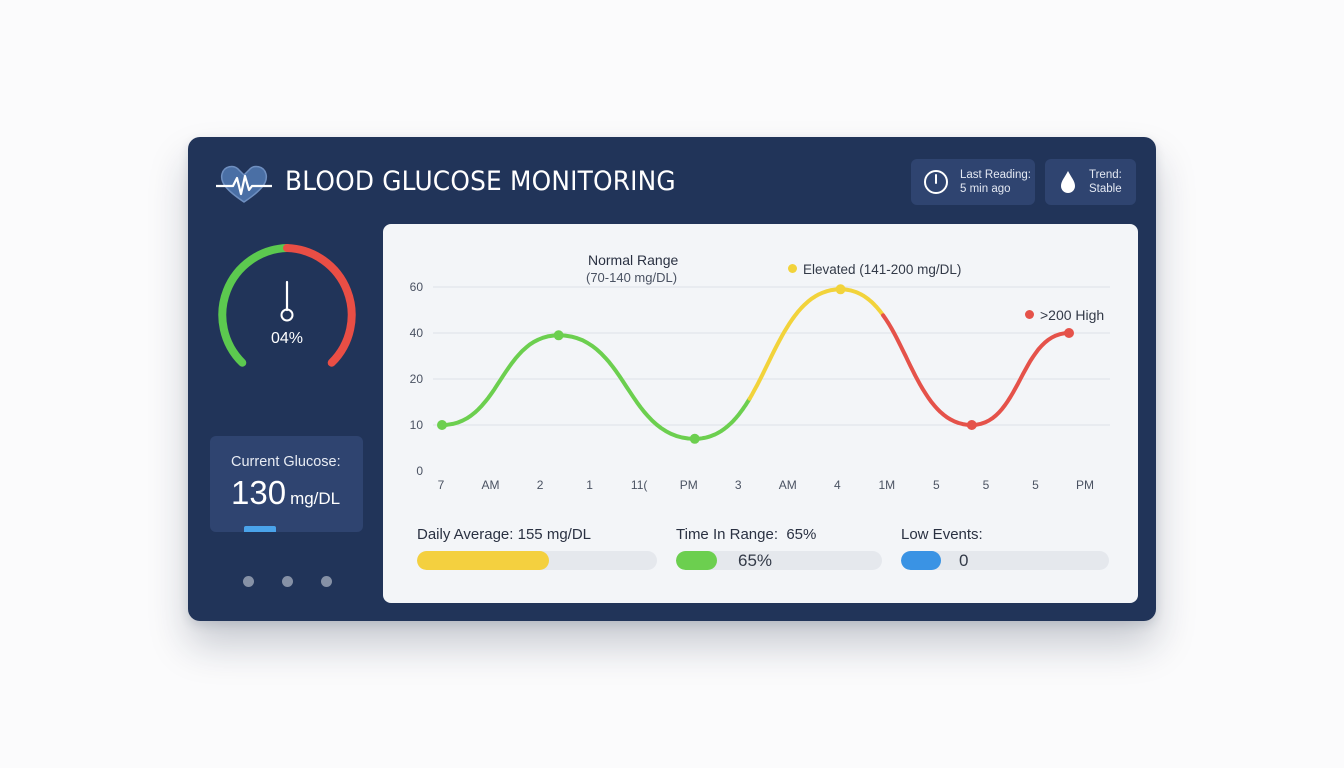  I want to click on trend-badge: Trend: Stable, so click(1090, 182).